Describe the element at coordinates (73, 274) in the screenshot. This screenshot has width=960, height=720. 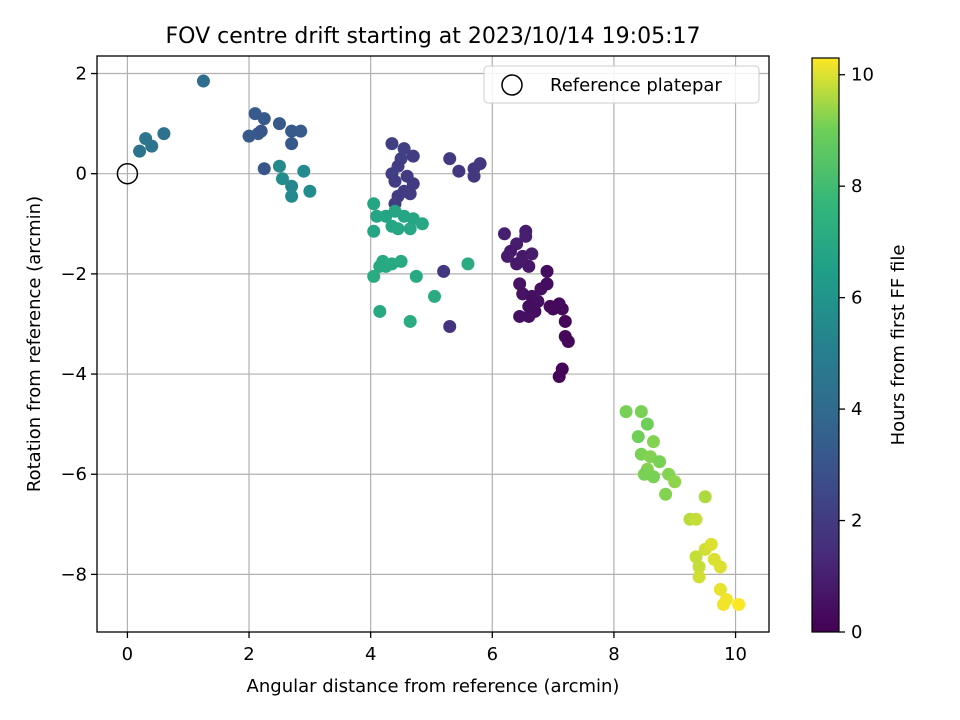
I see `y-tick-label: −2` at that location.